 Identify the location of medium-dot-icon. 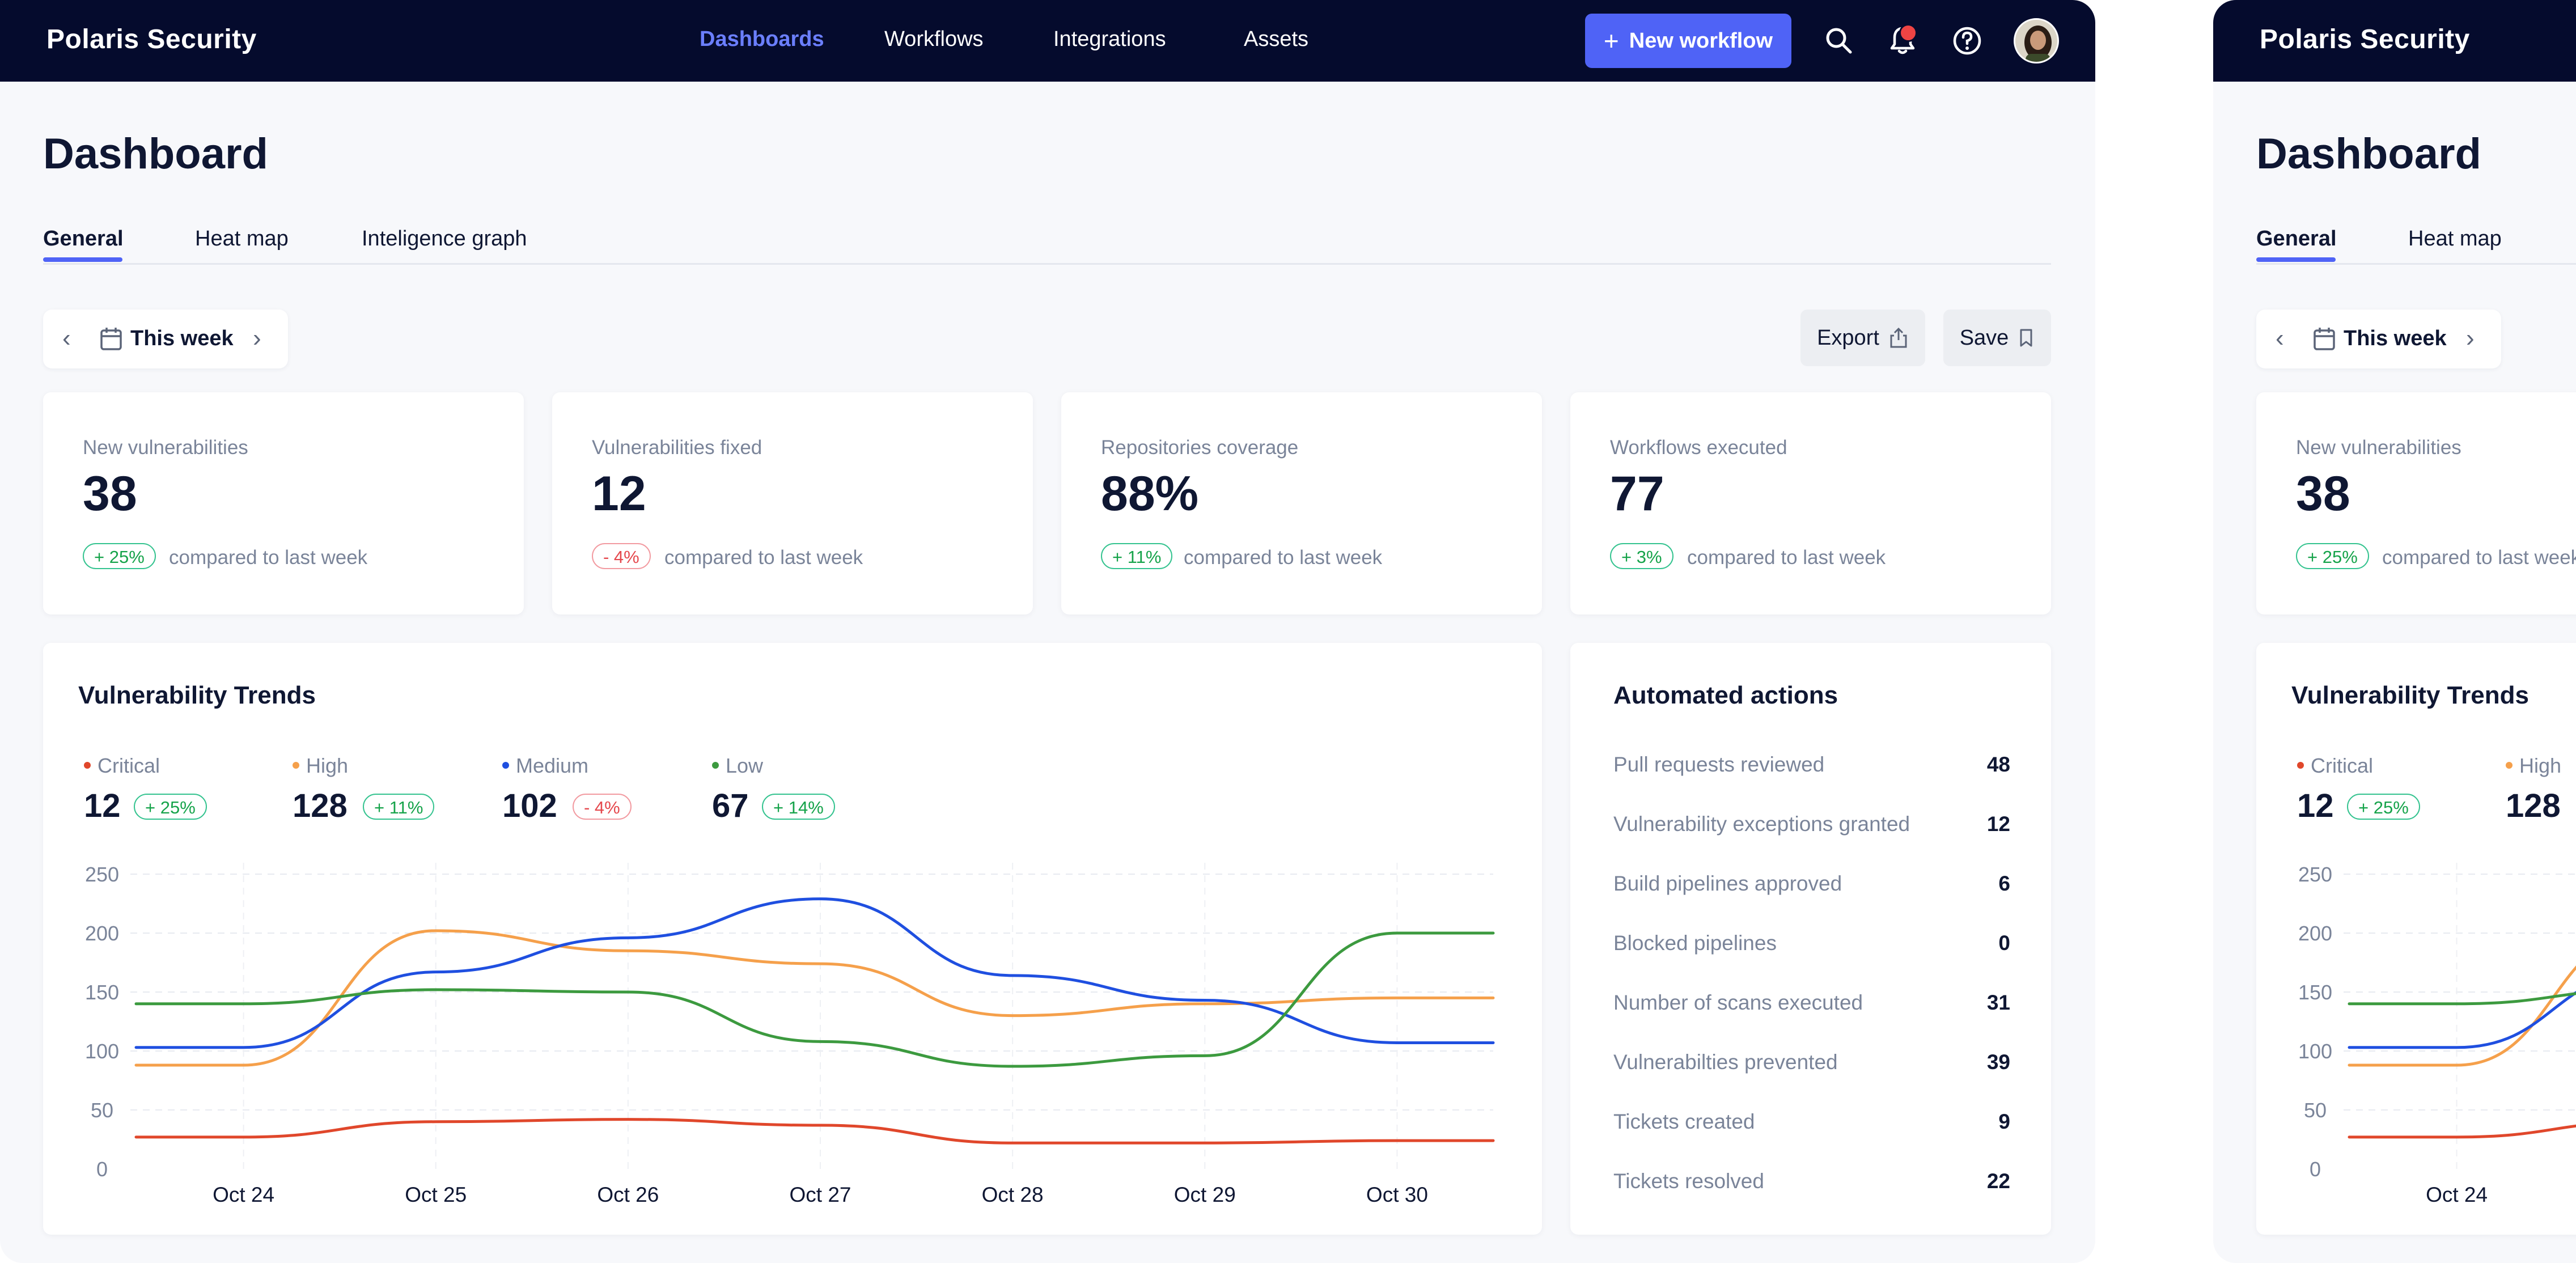
(505, 766).